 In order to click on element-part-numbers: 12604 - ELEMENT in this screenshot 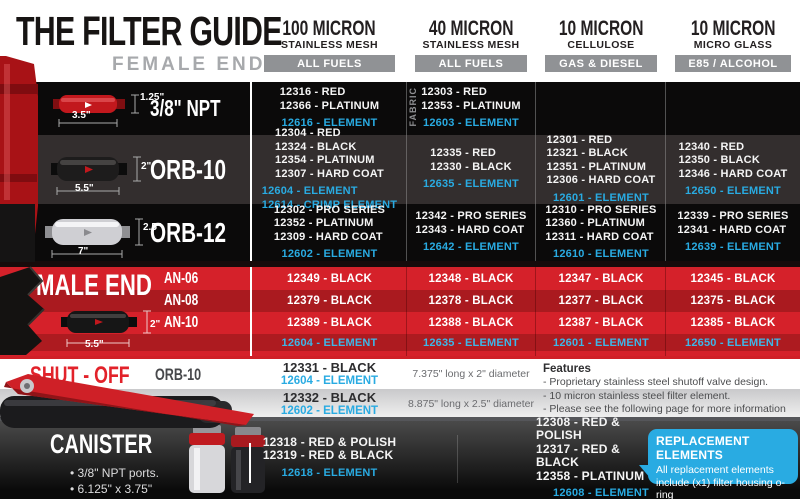, I will do `click(329, 342)`.